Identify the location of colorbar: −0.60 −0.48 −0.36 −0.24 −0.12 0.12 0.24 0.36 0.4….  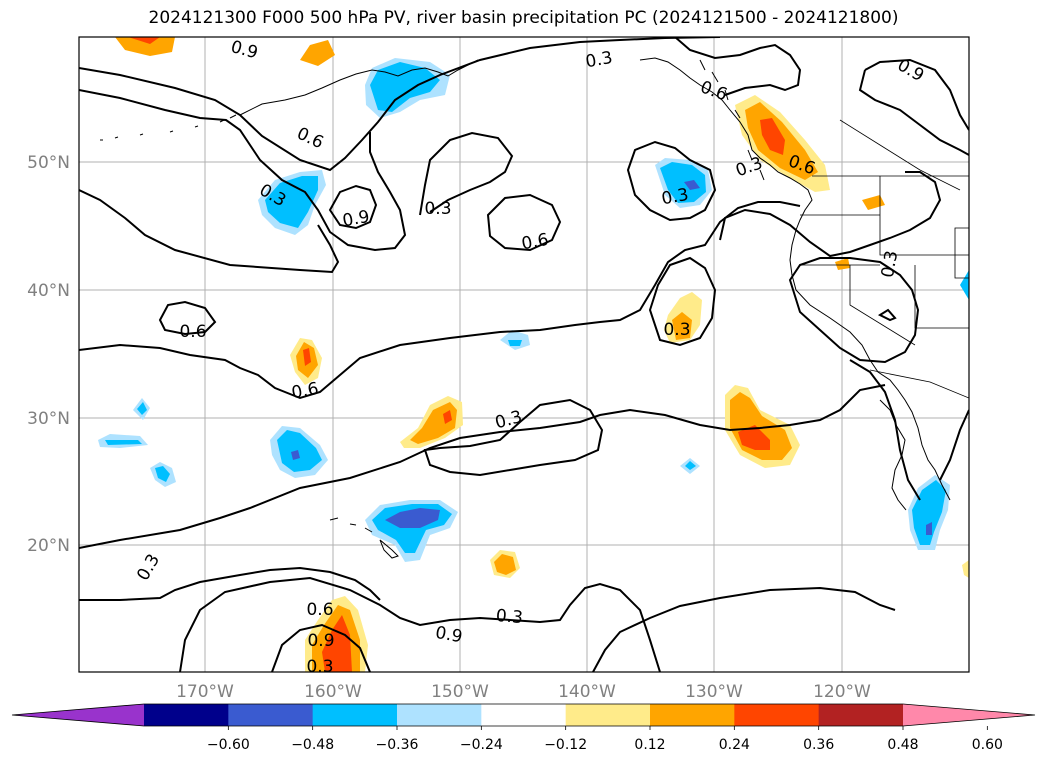
(523, 728).